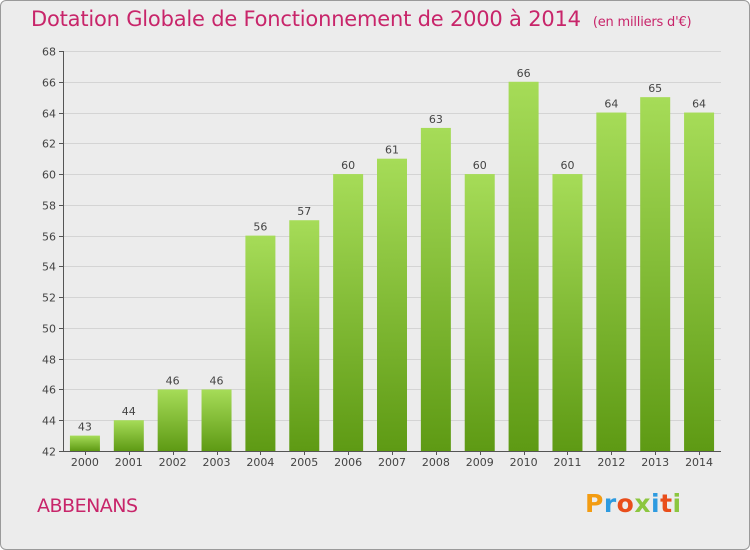 The width and height of the screenshot is (750, 550). I want to click on data-label-2010: 66, so click(524, 73).